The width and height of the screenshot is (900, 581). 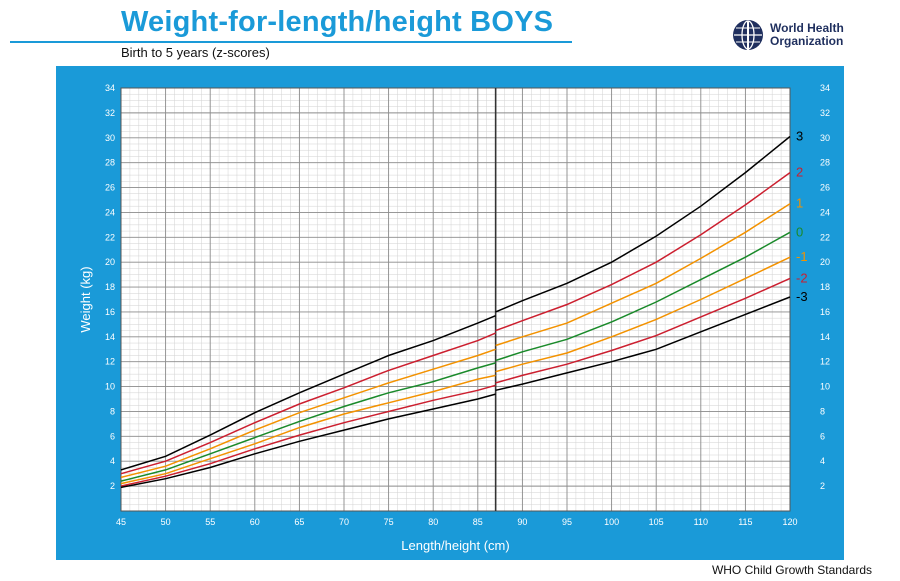 I want to click on curve-z-2-height, so click(x=643, y=330).